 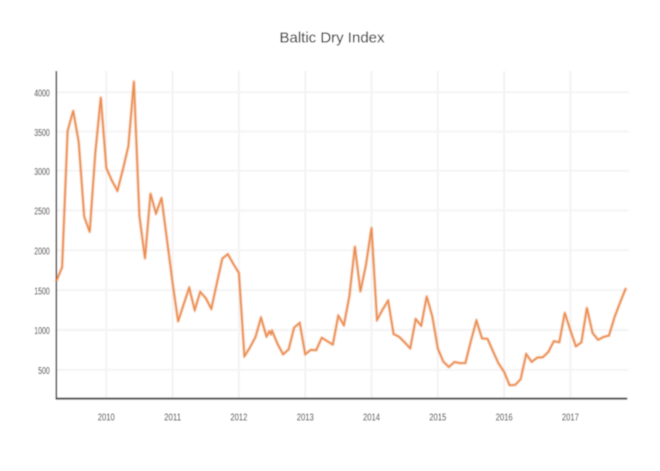 I want to click on svg-text: 3500, so click(x=42, y=133).